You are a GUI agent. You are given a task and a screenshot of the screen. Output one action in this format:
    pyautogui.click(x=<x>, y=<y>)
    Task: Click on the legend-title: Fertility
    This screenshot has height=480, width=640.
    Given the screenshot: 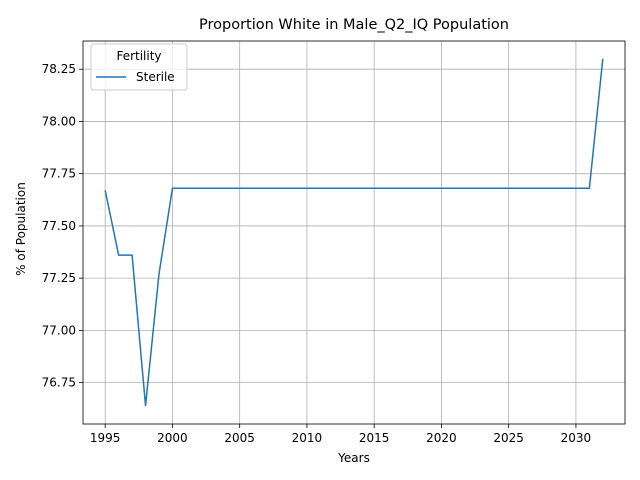 What is the action you would take?
    pyautogui.click(x=138, y=56)
    